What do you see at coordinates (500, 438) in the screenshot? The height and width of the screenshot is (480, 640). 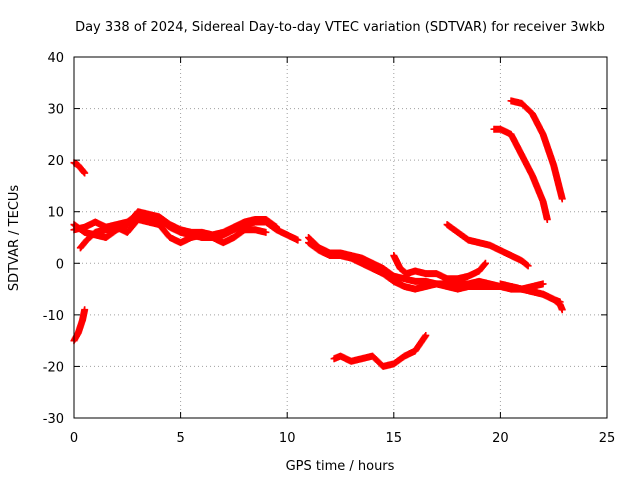 I see `x-tick-label: 20` at bounding box center [500, 438].